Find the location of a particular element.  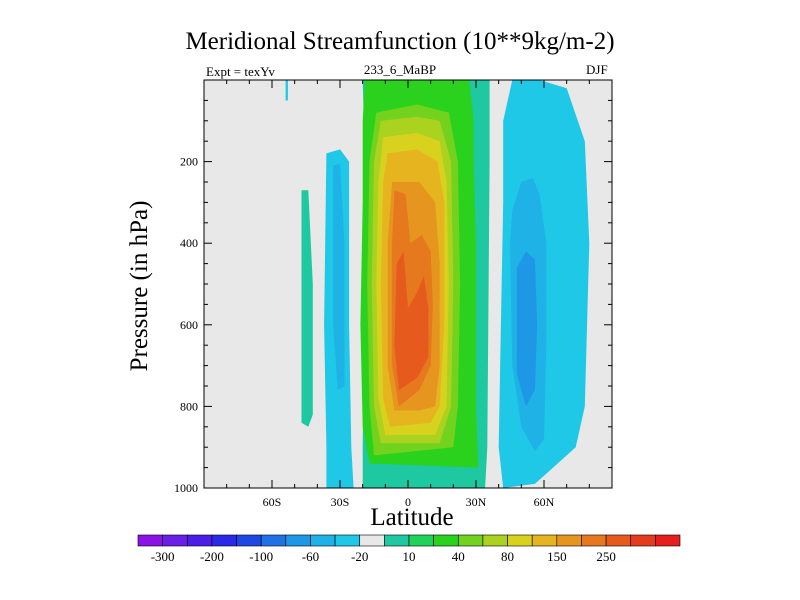

colorbar-label: 10 is located at coordinates (409, 556).